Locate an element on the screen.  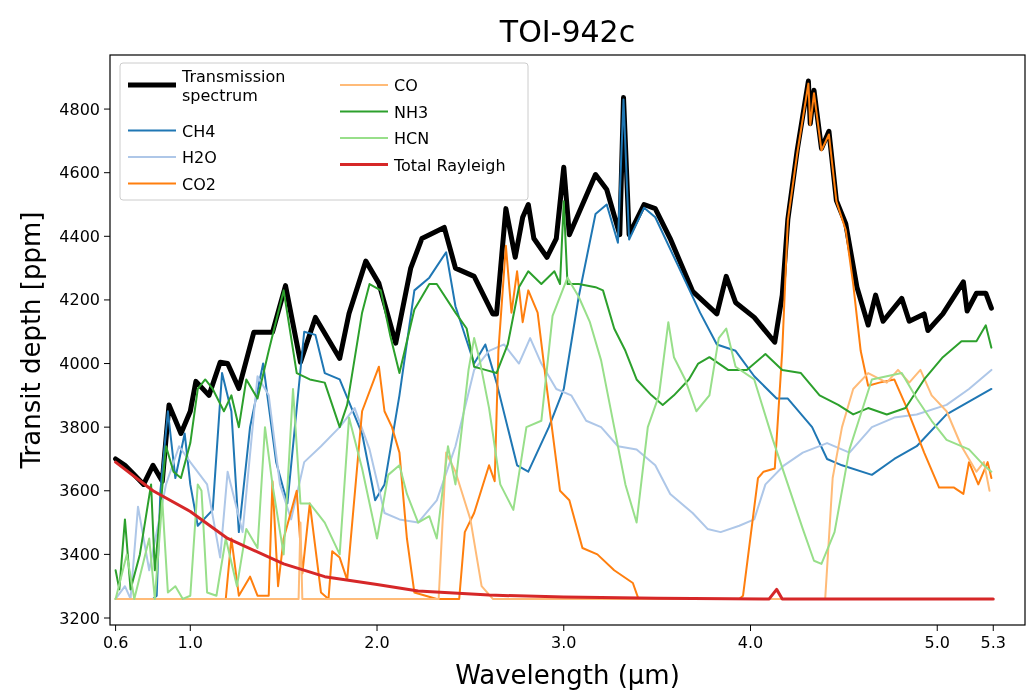
legend-label: H2O is located at coordinates (199, 157).